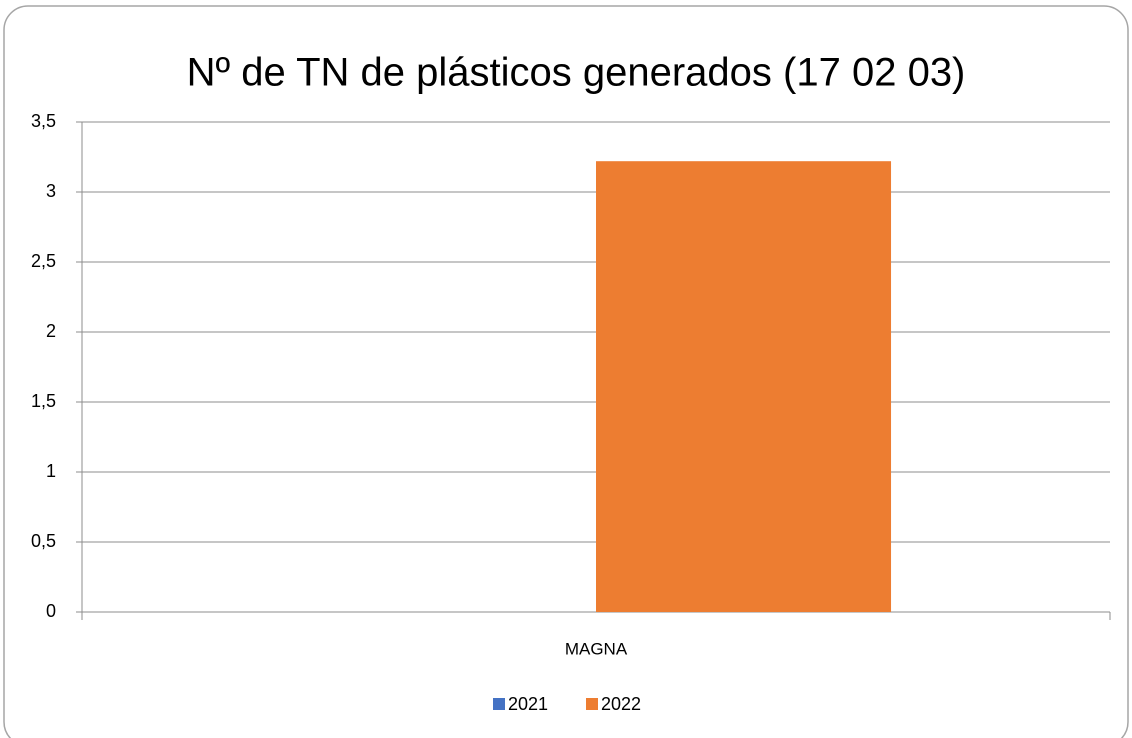 This screenshot has width=1132, height=738. What do you see at coordinates (43, 121) in the screenshot?
I see `y-tick-label: 3,5` at bounding box center [43, 121].